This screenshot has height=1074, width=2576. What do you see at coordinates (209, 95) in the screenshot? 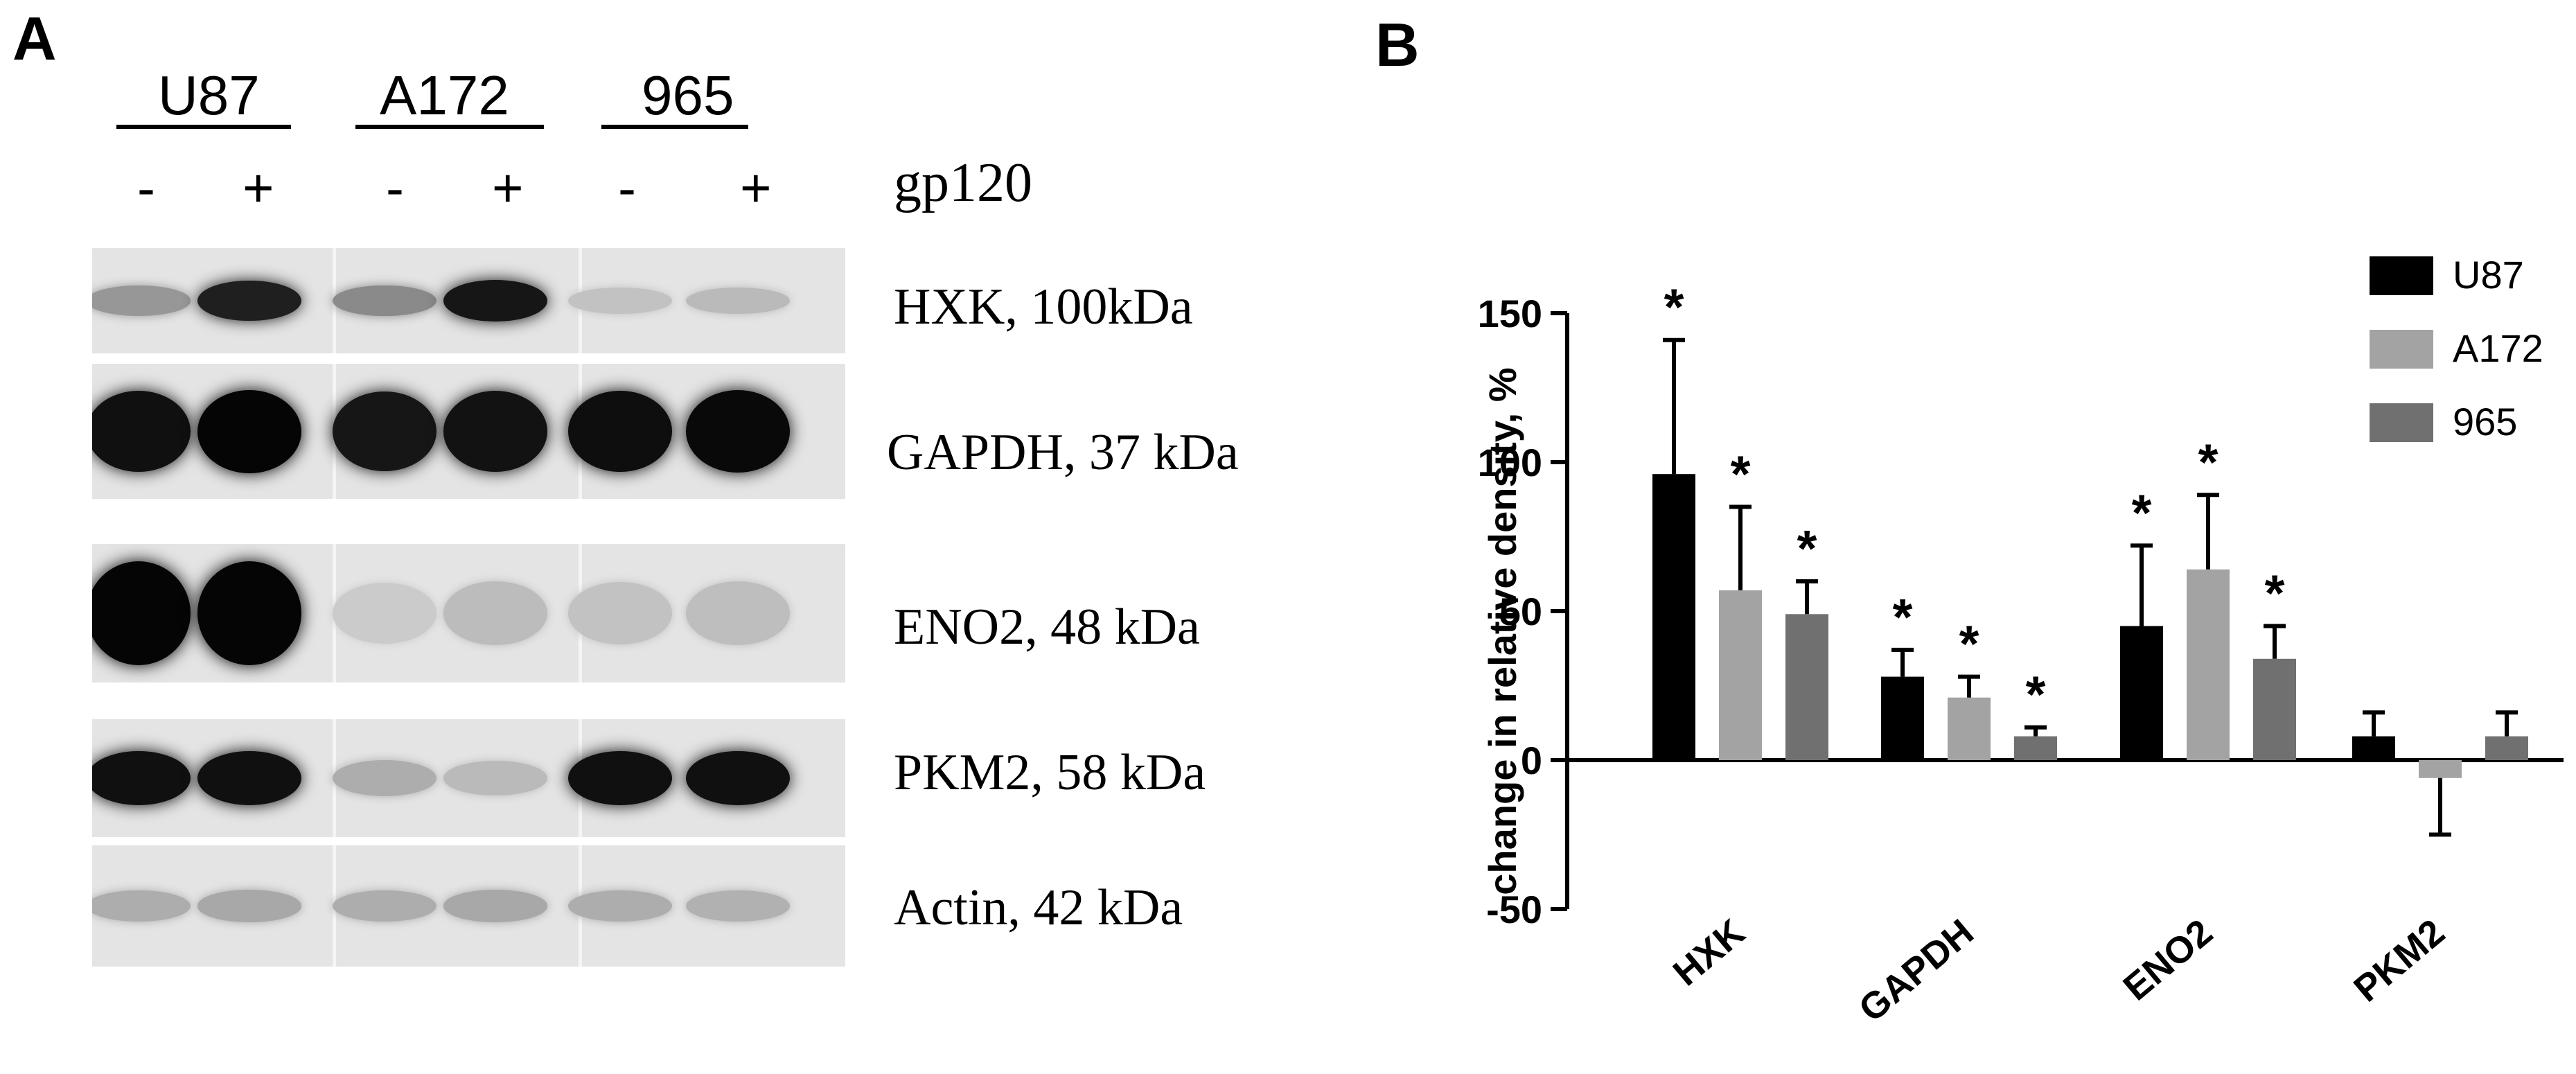
I see `cell-line-label-u87: U87` at bounding box center [209, 95].